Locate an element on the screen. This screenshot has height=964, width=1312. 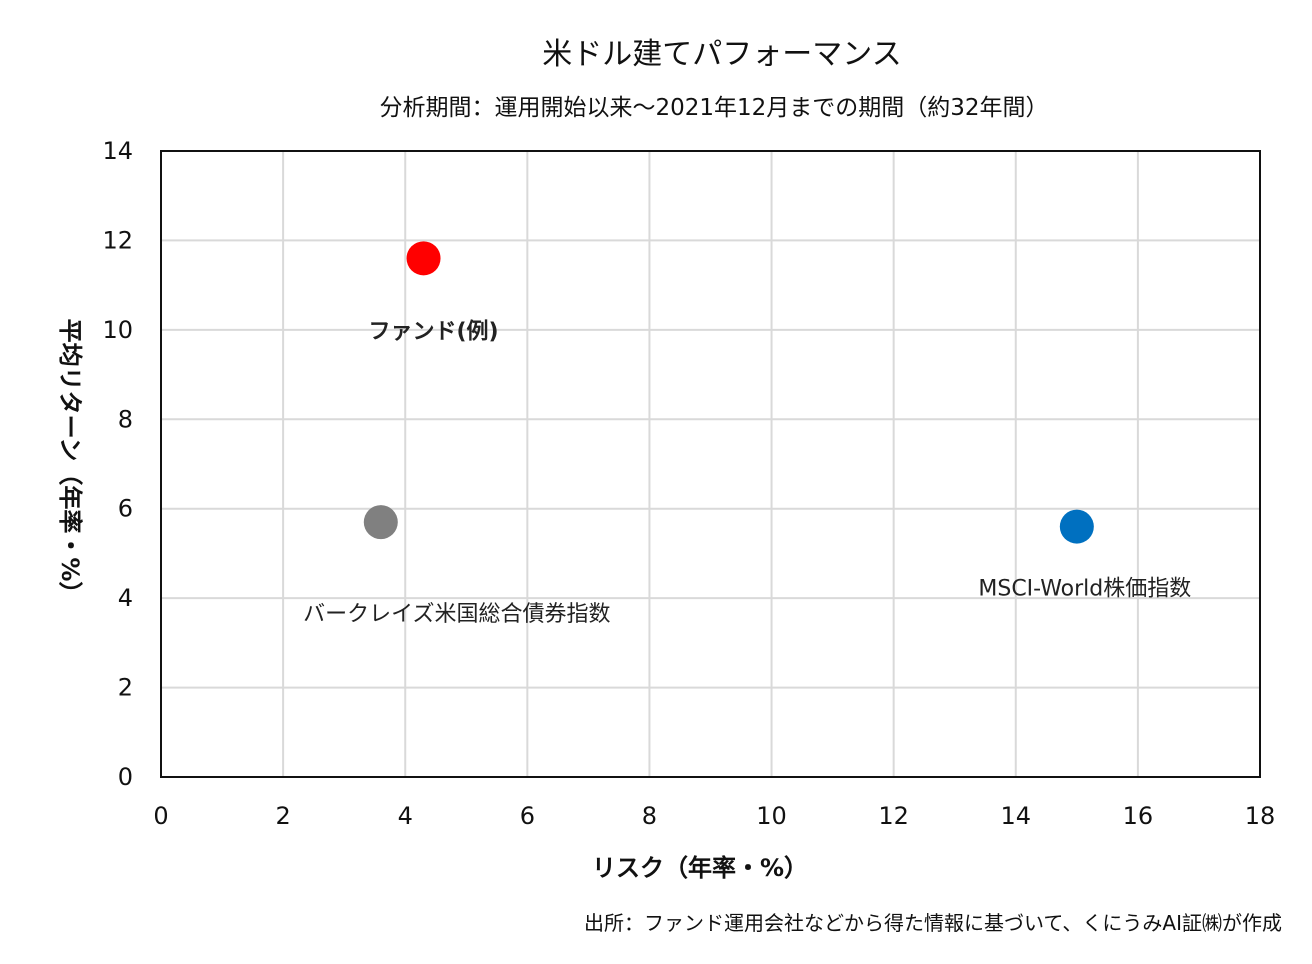
x-tick-label-1: 2 is located at coordinates (282, 816).